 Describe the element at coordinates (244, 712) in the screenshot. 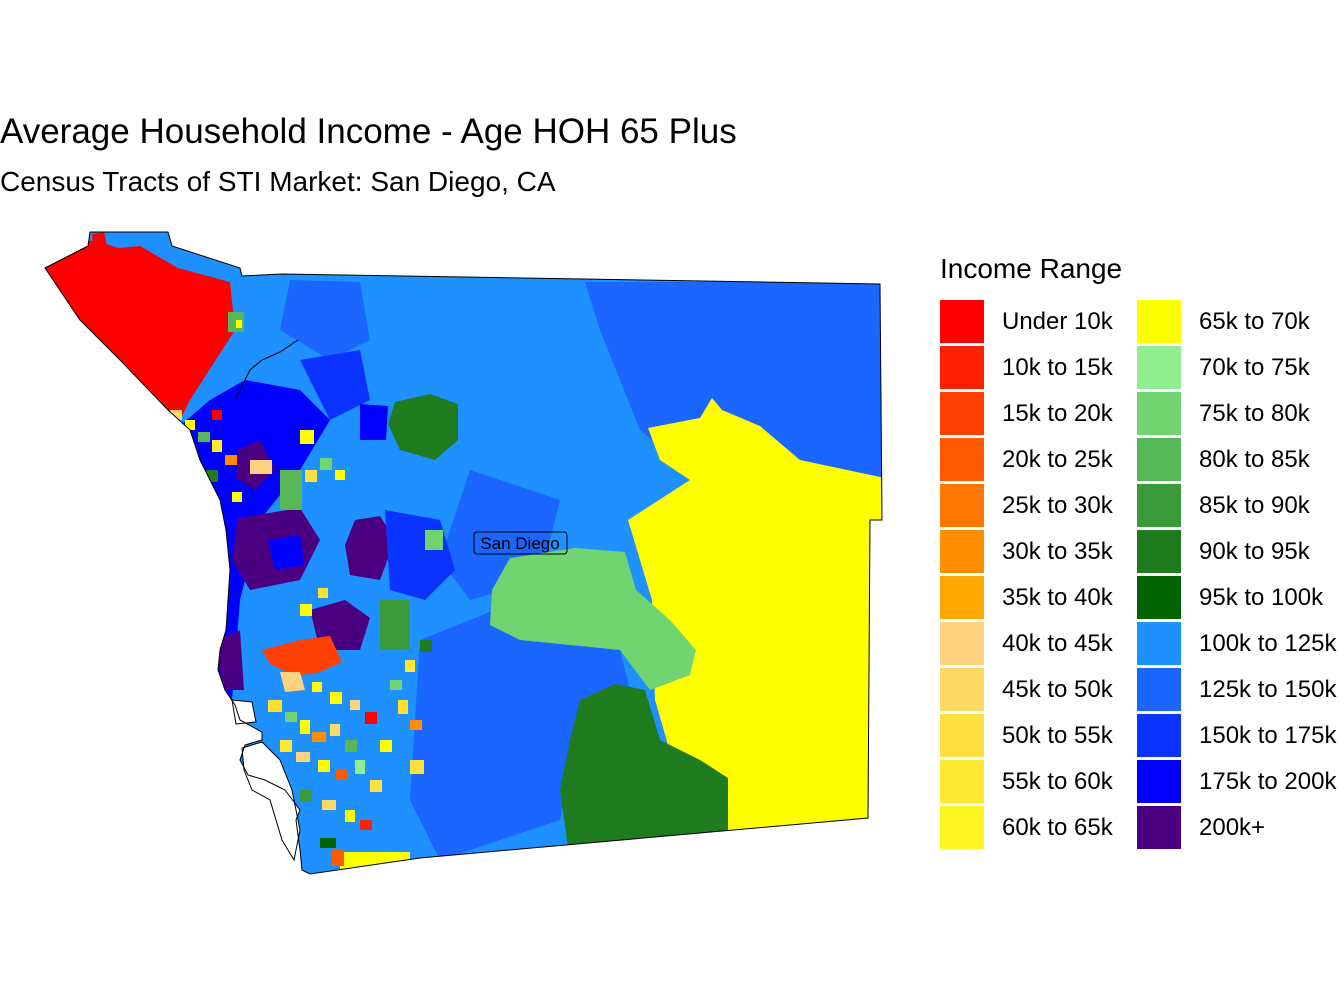

I see `mission-bay-water` at that location.